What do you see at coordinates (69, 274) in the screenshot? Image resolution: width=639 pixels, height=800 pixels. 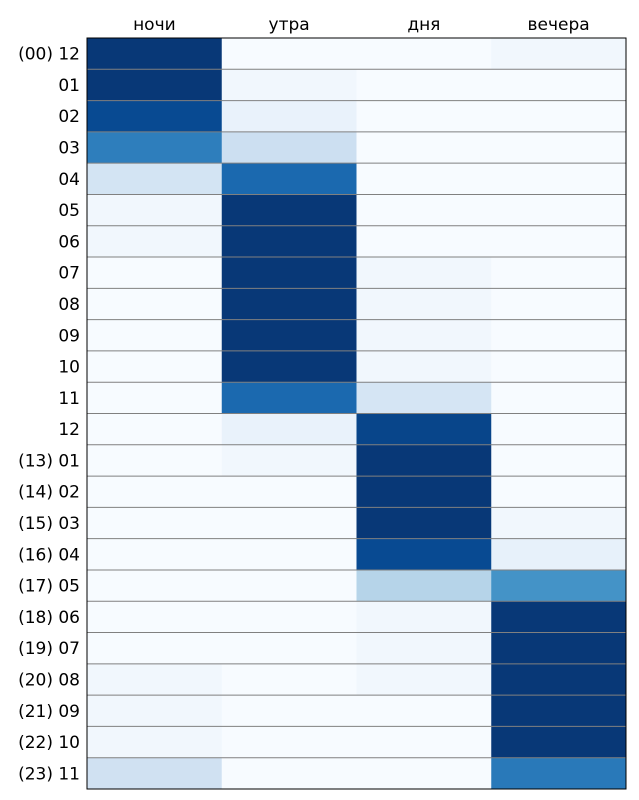 I see `row-label: 07` at bounding box center [69, 274].